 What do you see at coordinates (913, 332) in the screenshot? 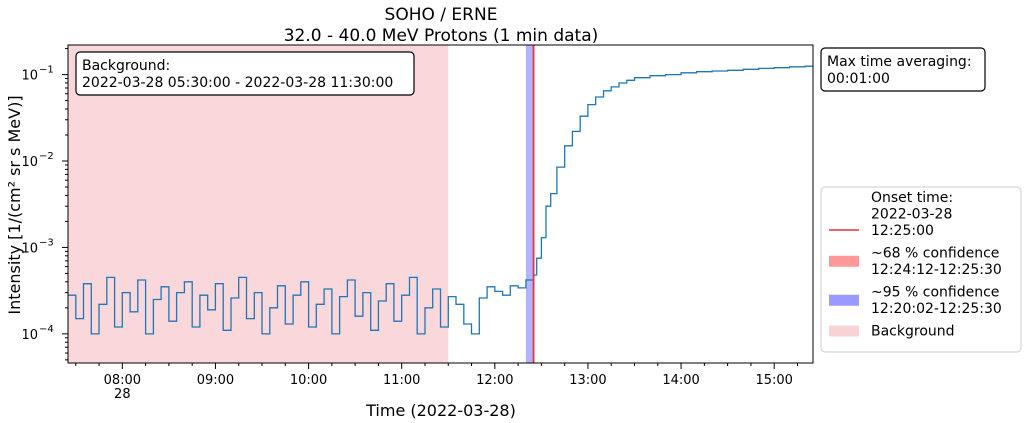
I see `legend-label-3: Background` at bounding box center [913, 332].